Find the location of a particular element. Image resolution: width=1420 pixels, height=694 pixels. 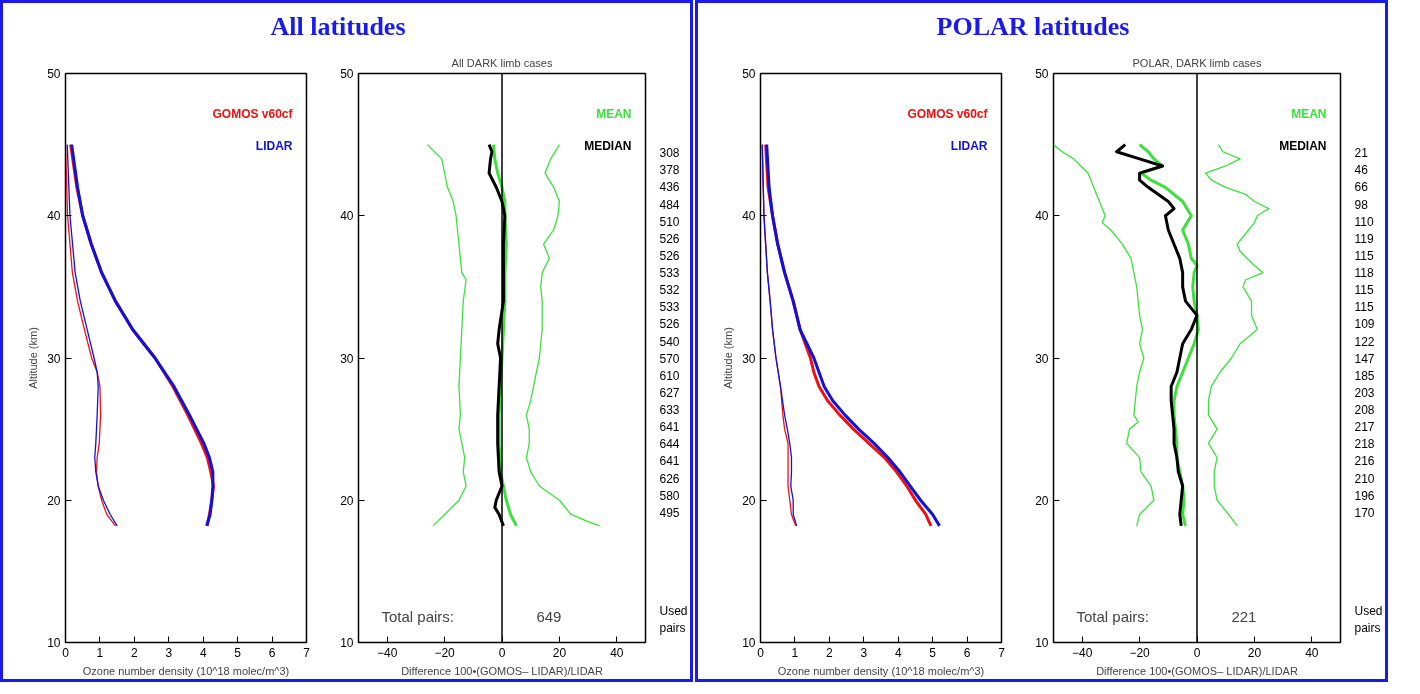

text: 570 is located at coordinates (669, 358).